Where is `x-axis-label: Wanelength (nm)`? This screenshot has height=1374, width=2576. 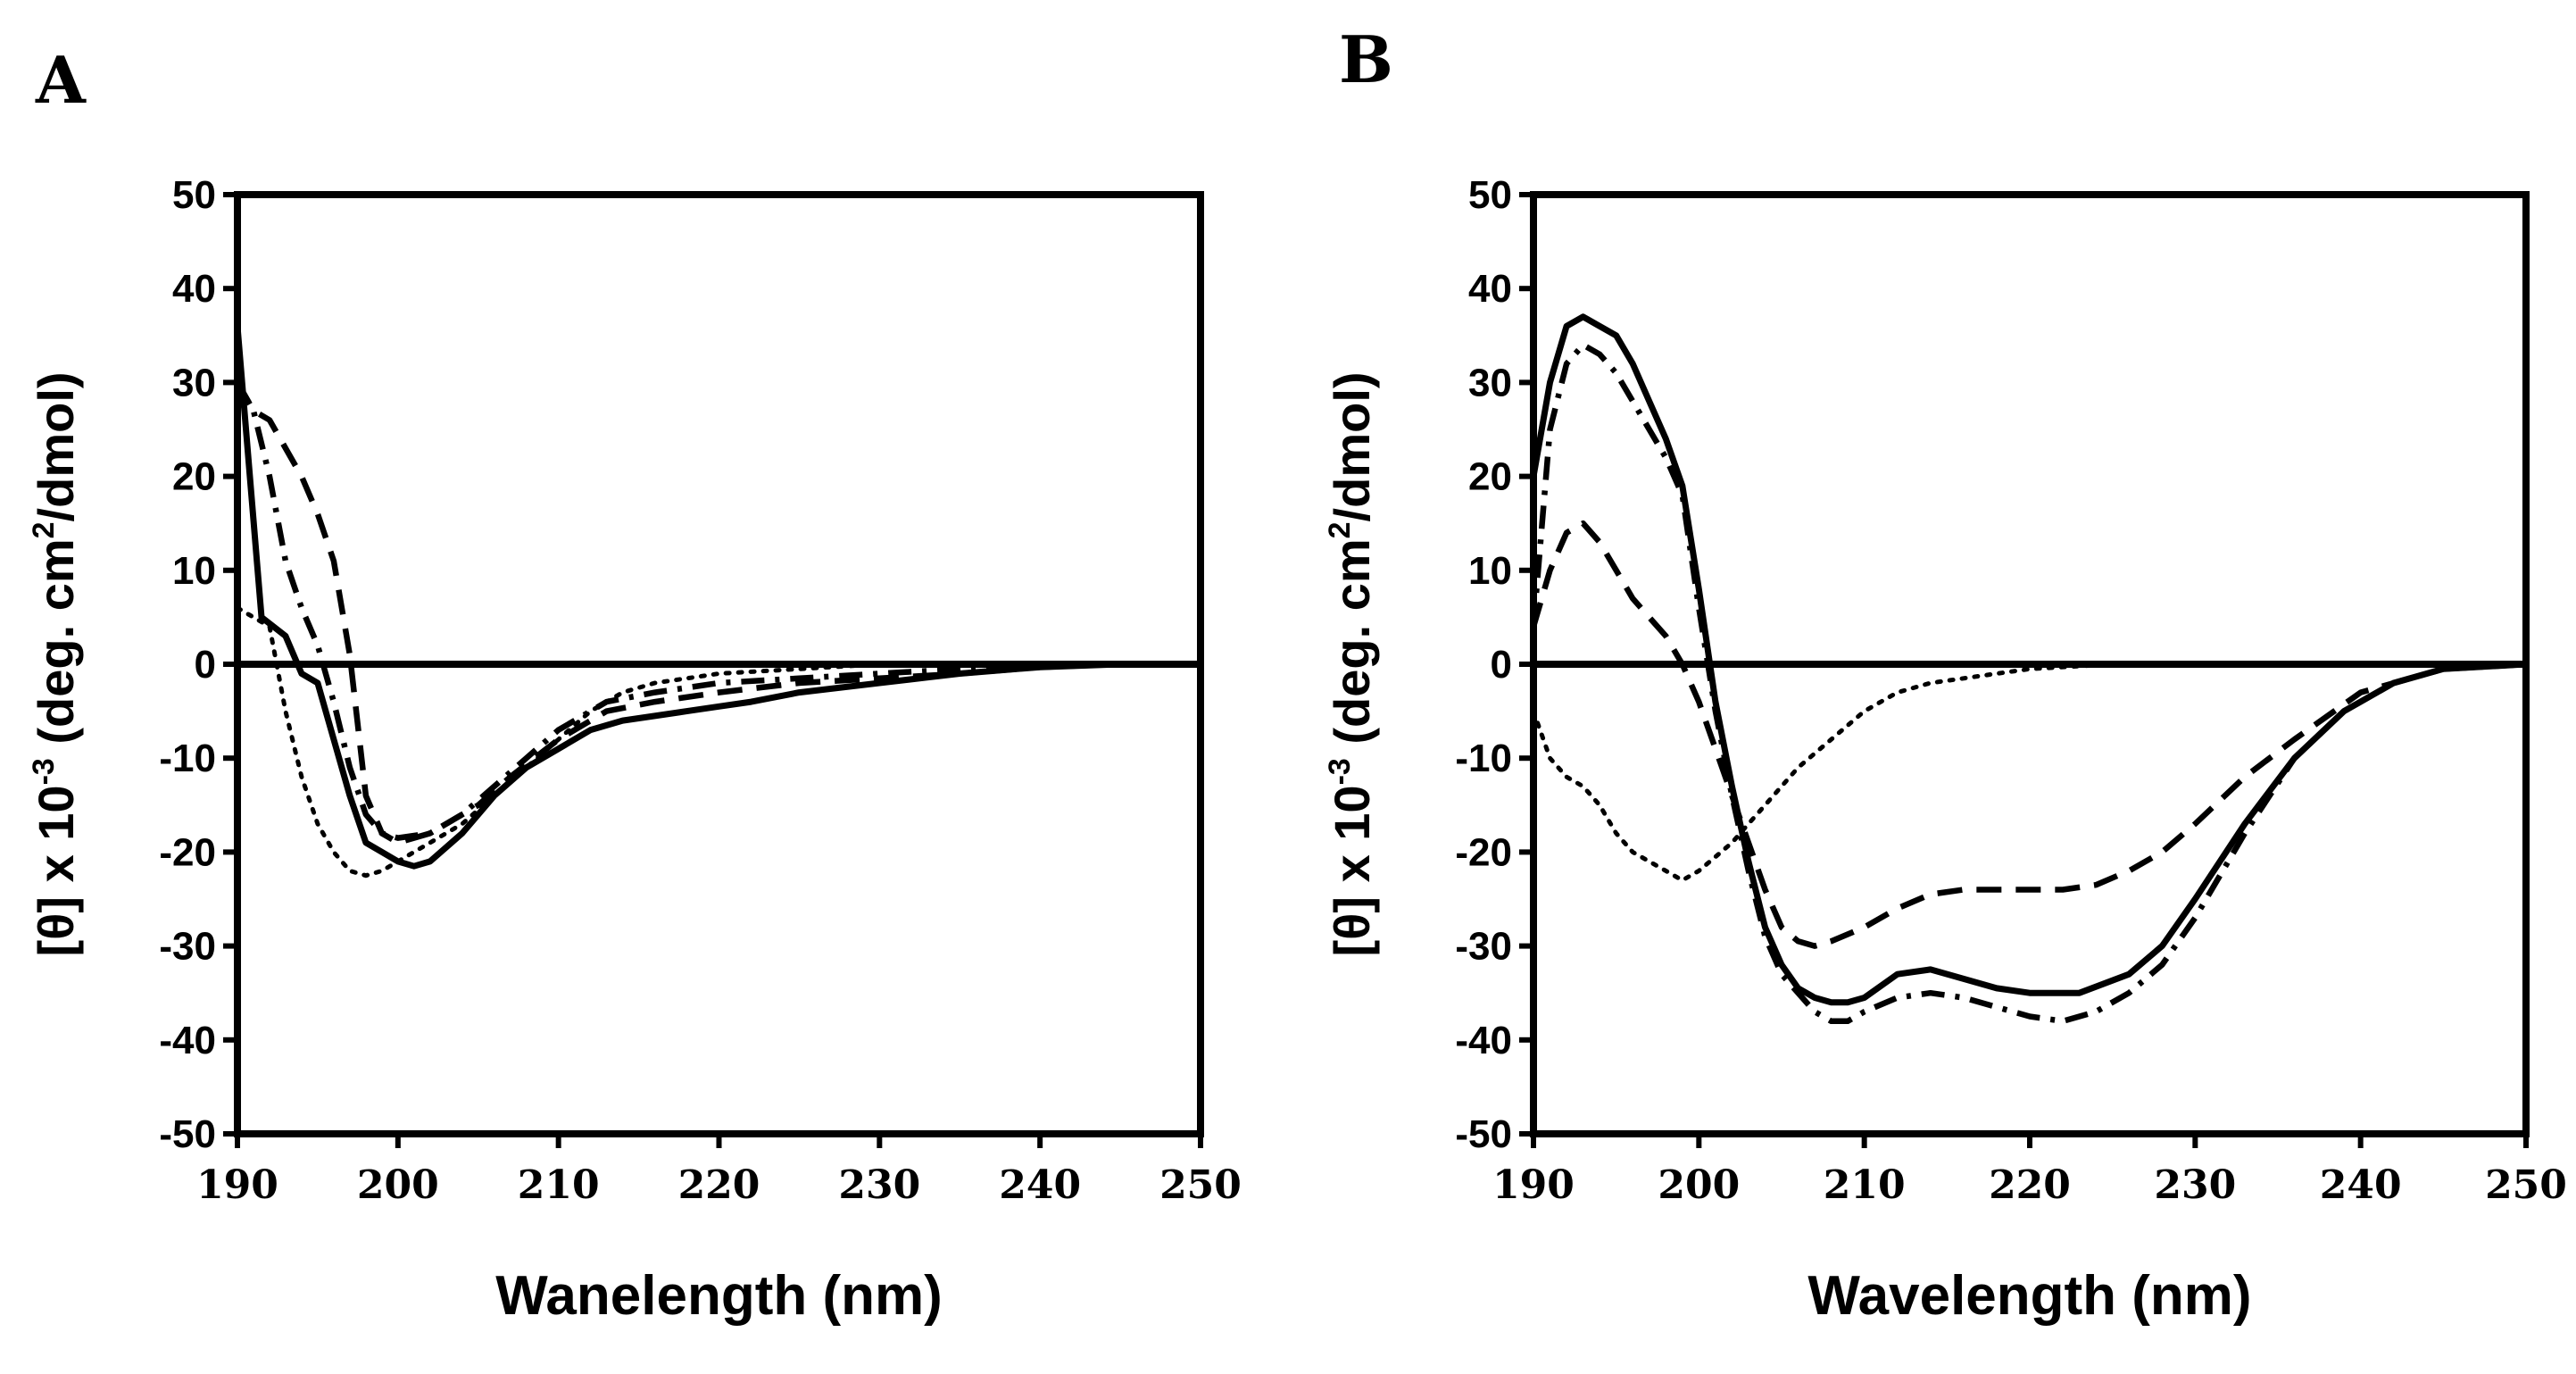
x-axis-label: Wanelength (nm) is located at coordinates (719, 1296).